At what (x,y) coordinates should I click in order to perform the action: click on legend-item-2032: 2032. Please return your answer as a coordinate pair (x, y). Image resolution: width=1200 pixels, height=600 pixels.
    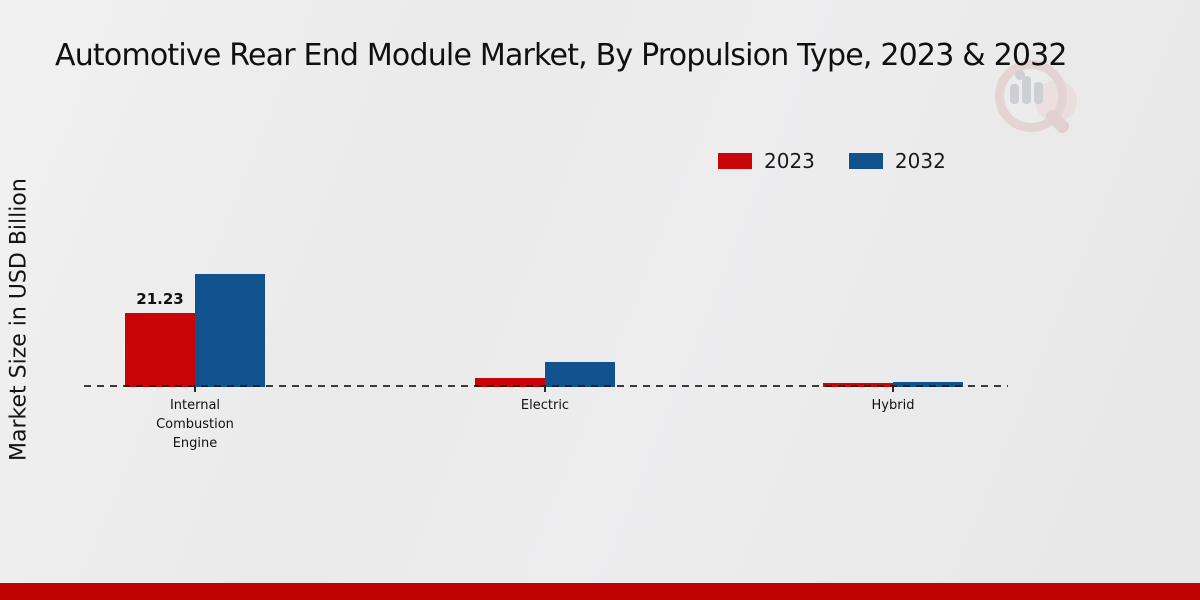
    Looking at the image, I should click on (897, 161).